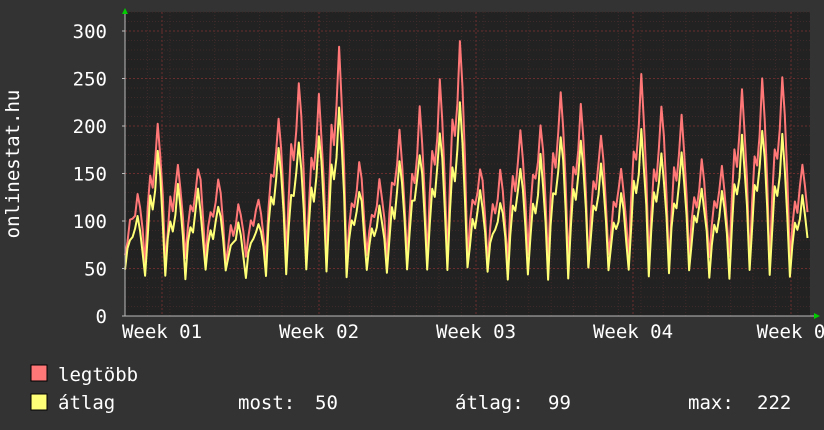 This screenshot has width=824, height=430. Describe the element at coordinates (559, 403) in the screenshot. I see `stat-avg-value: 99` at that location.